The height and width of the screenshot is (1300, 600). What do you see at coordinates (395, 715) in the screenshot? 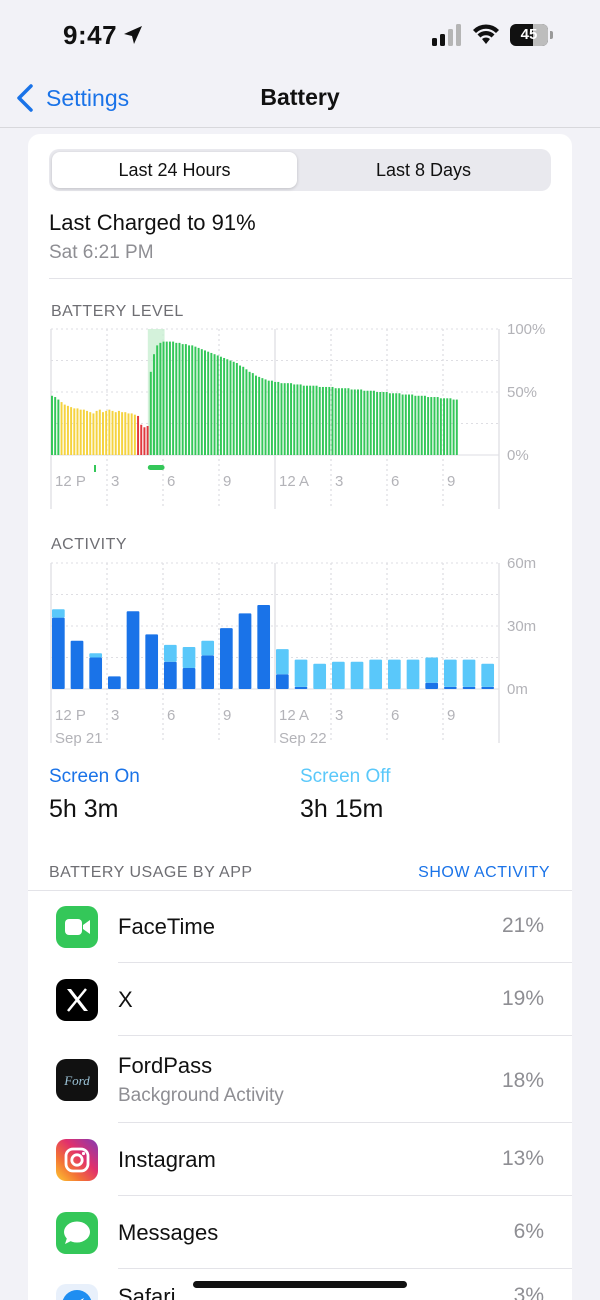
I see `x-tick-label: 6` at bounding box center [395, 715].